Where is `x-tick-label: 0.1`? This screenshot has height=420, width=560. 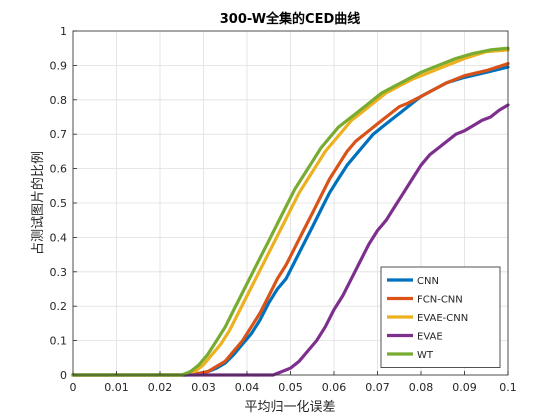 x-tick-label: 0.1 is located at coordinates (508, 387).